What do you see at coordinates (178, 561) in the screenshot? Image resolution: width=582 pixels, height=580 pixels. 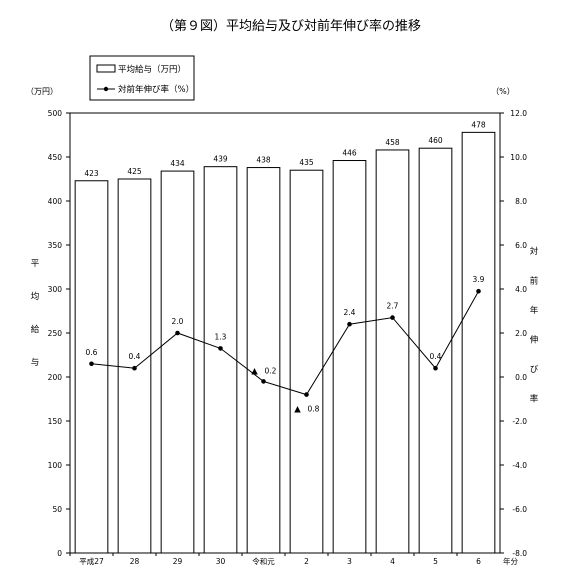 I see `x-tick-label: 29` at bounding box center [178, 561].